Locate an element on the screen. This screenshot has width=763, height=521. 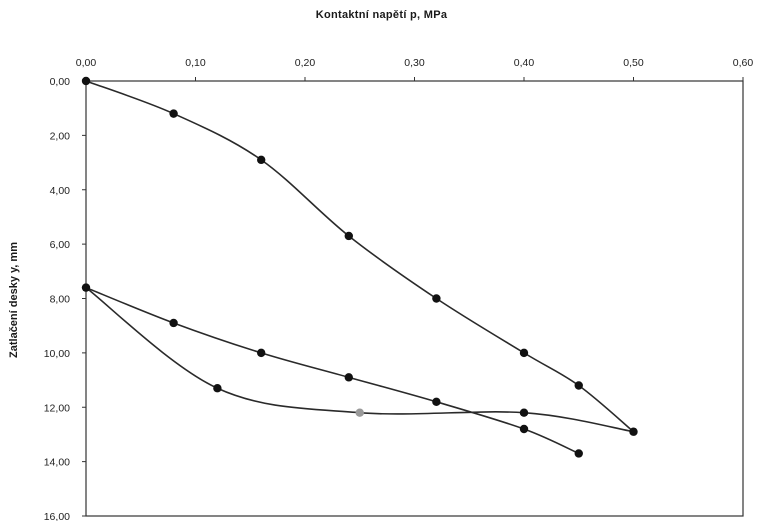
y-tick-label: 12,00 is located at coordinates (57, 408).